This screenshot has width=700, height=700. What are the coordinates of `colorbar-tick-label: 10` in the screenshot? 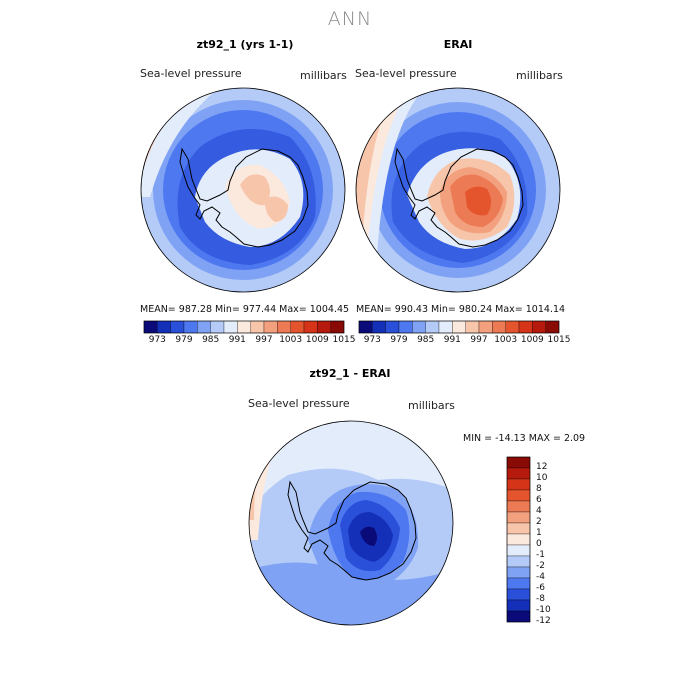 It's located at (542, 478).